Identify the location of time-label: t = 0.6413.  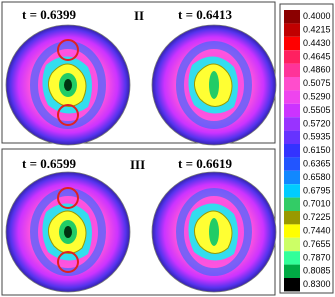
(205, 14).